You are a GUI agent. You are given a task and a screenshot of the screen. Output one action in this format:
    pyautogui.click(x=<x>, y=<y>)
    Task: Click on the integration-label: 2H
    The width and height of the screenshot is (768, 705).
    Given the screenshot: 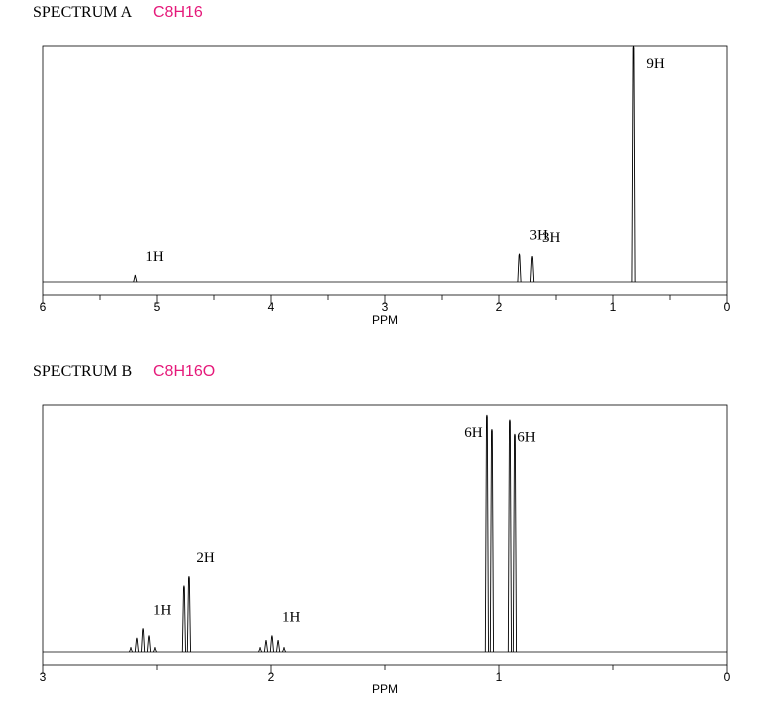 What is the action you would take?
    pyautogui.click(x=205, y=558)
    